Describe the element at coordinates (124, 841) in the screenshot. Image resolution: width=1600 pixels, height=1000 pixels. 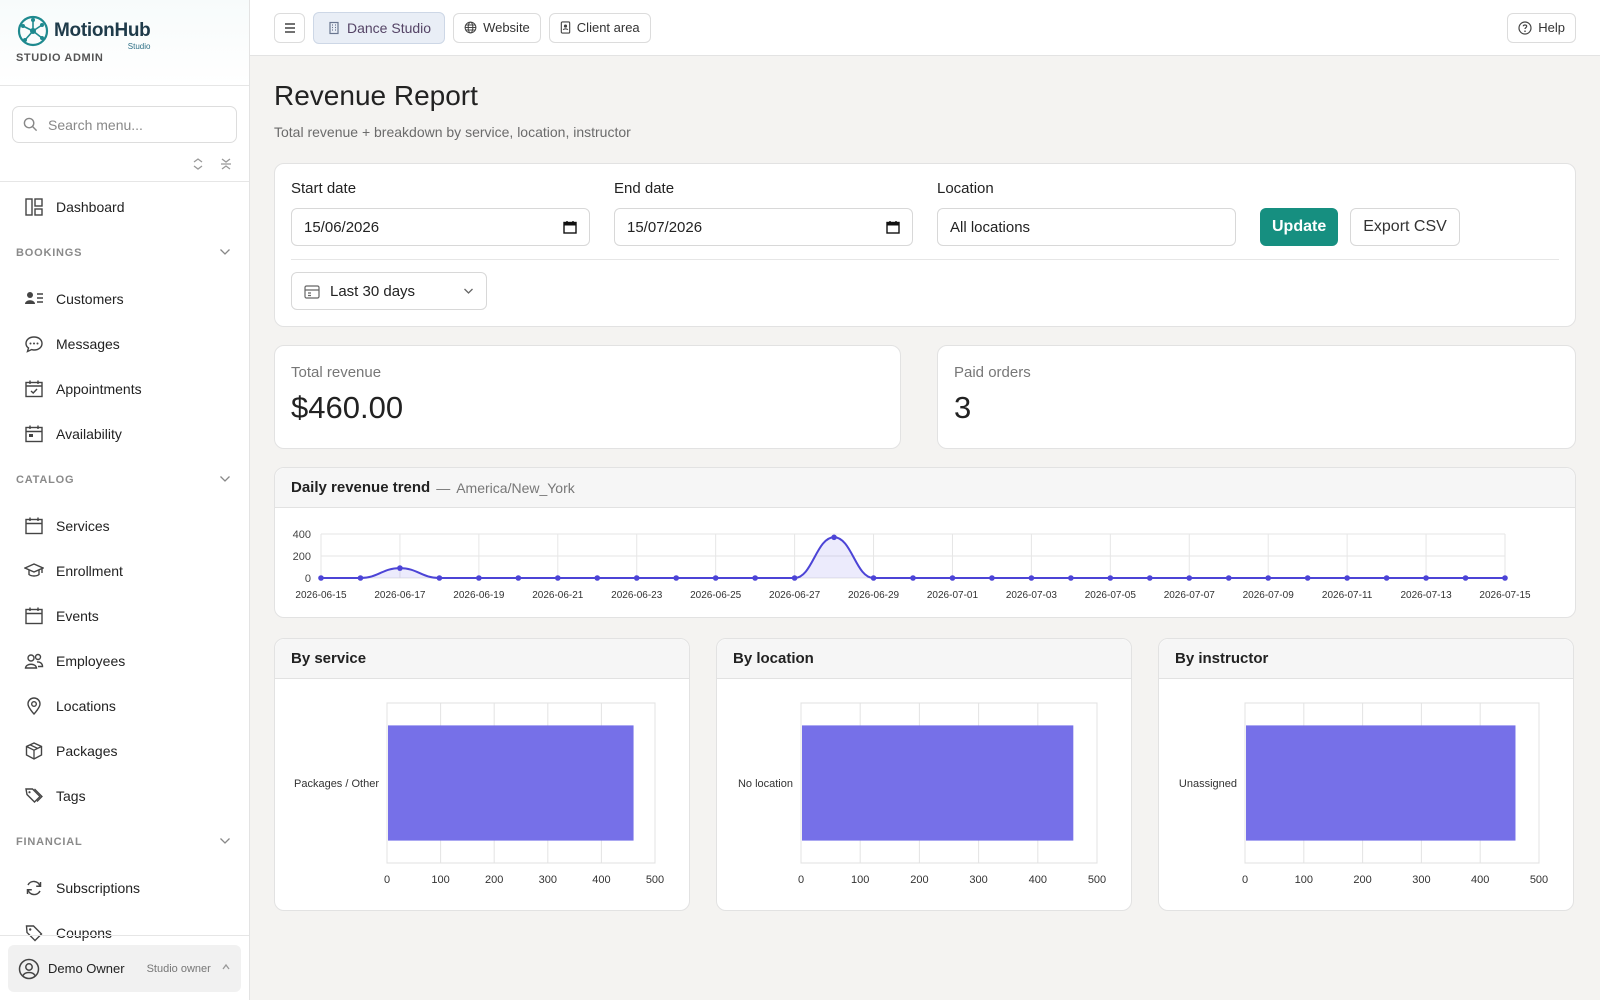
I see `nav-section-financial: FINANCIAL` at that location.